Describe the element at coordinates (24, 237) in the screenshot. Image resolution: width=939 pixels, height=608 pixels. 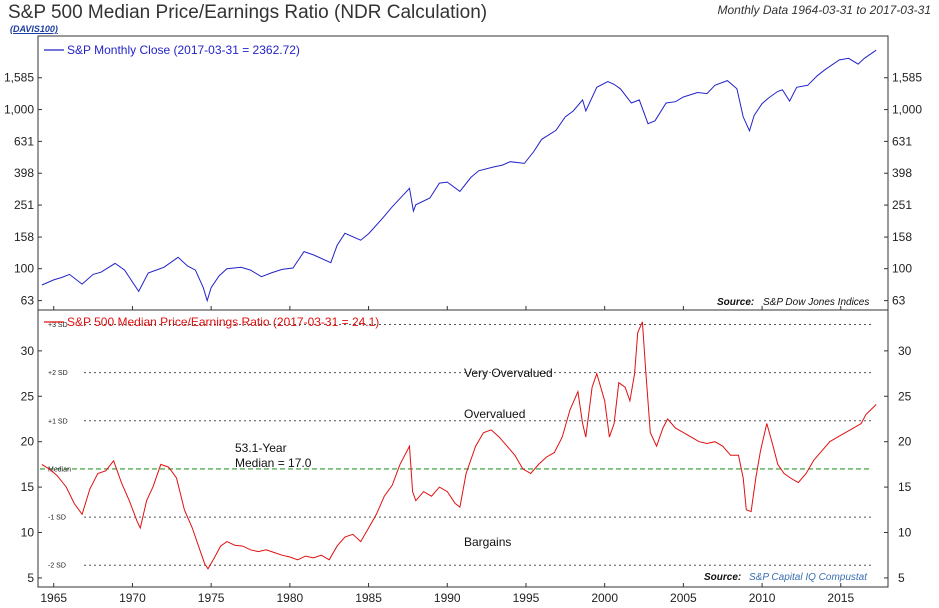
I see `top-y-tick-label-left: 158` at that location.